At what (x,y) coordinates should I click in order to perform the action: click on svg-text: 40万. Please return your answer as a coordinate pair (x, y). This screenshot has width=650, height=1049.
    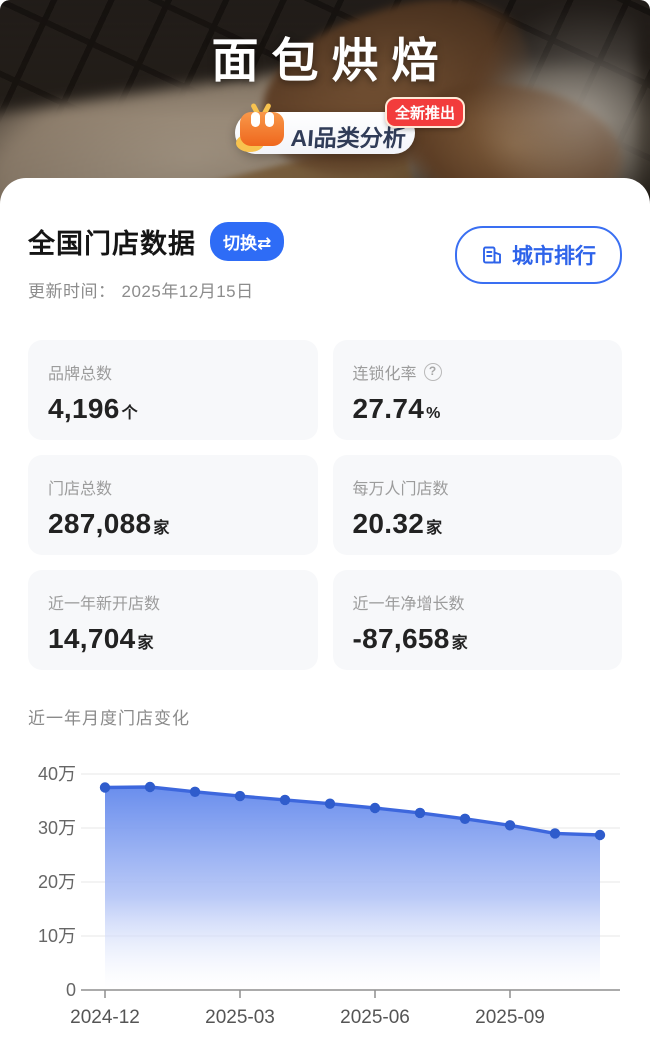
    Looking at the image, I should click on (57, 774).